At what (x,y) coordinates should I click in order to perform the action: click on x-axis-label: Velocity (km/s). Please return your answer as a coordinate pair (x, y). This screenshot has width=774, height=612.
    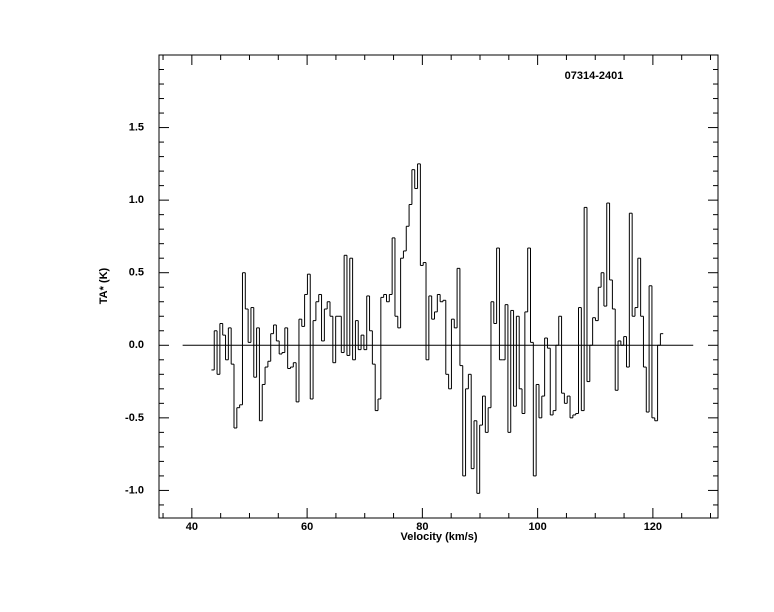
    Looking at the image, I should click on (438, 537).